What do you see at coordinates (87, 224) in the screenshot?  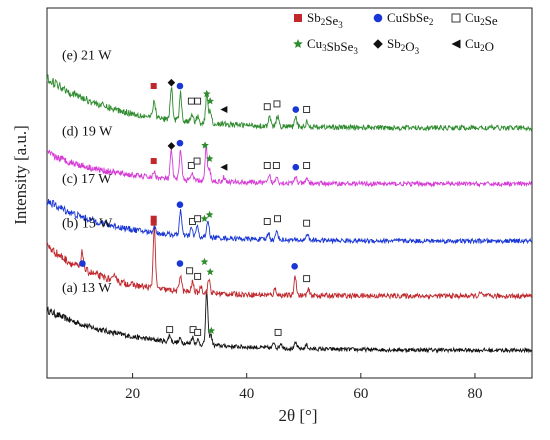 I see `series-label-1: (b) 15 W` at bounding box center [87, 224].